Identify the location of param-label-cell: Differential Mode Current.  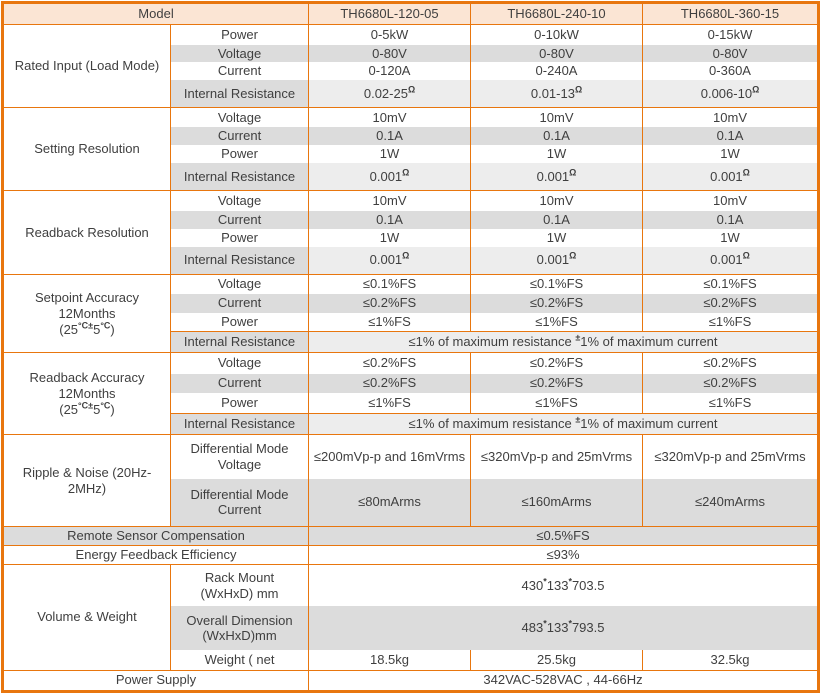
(239, 502).